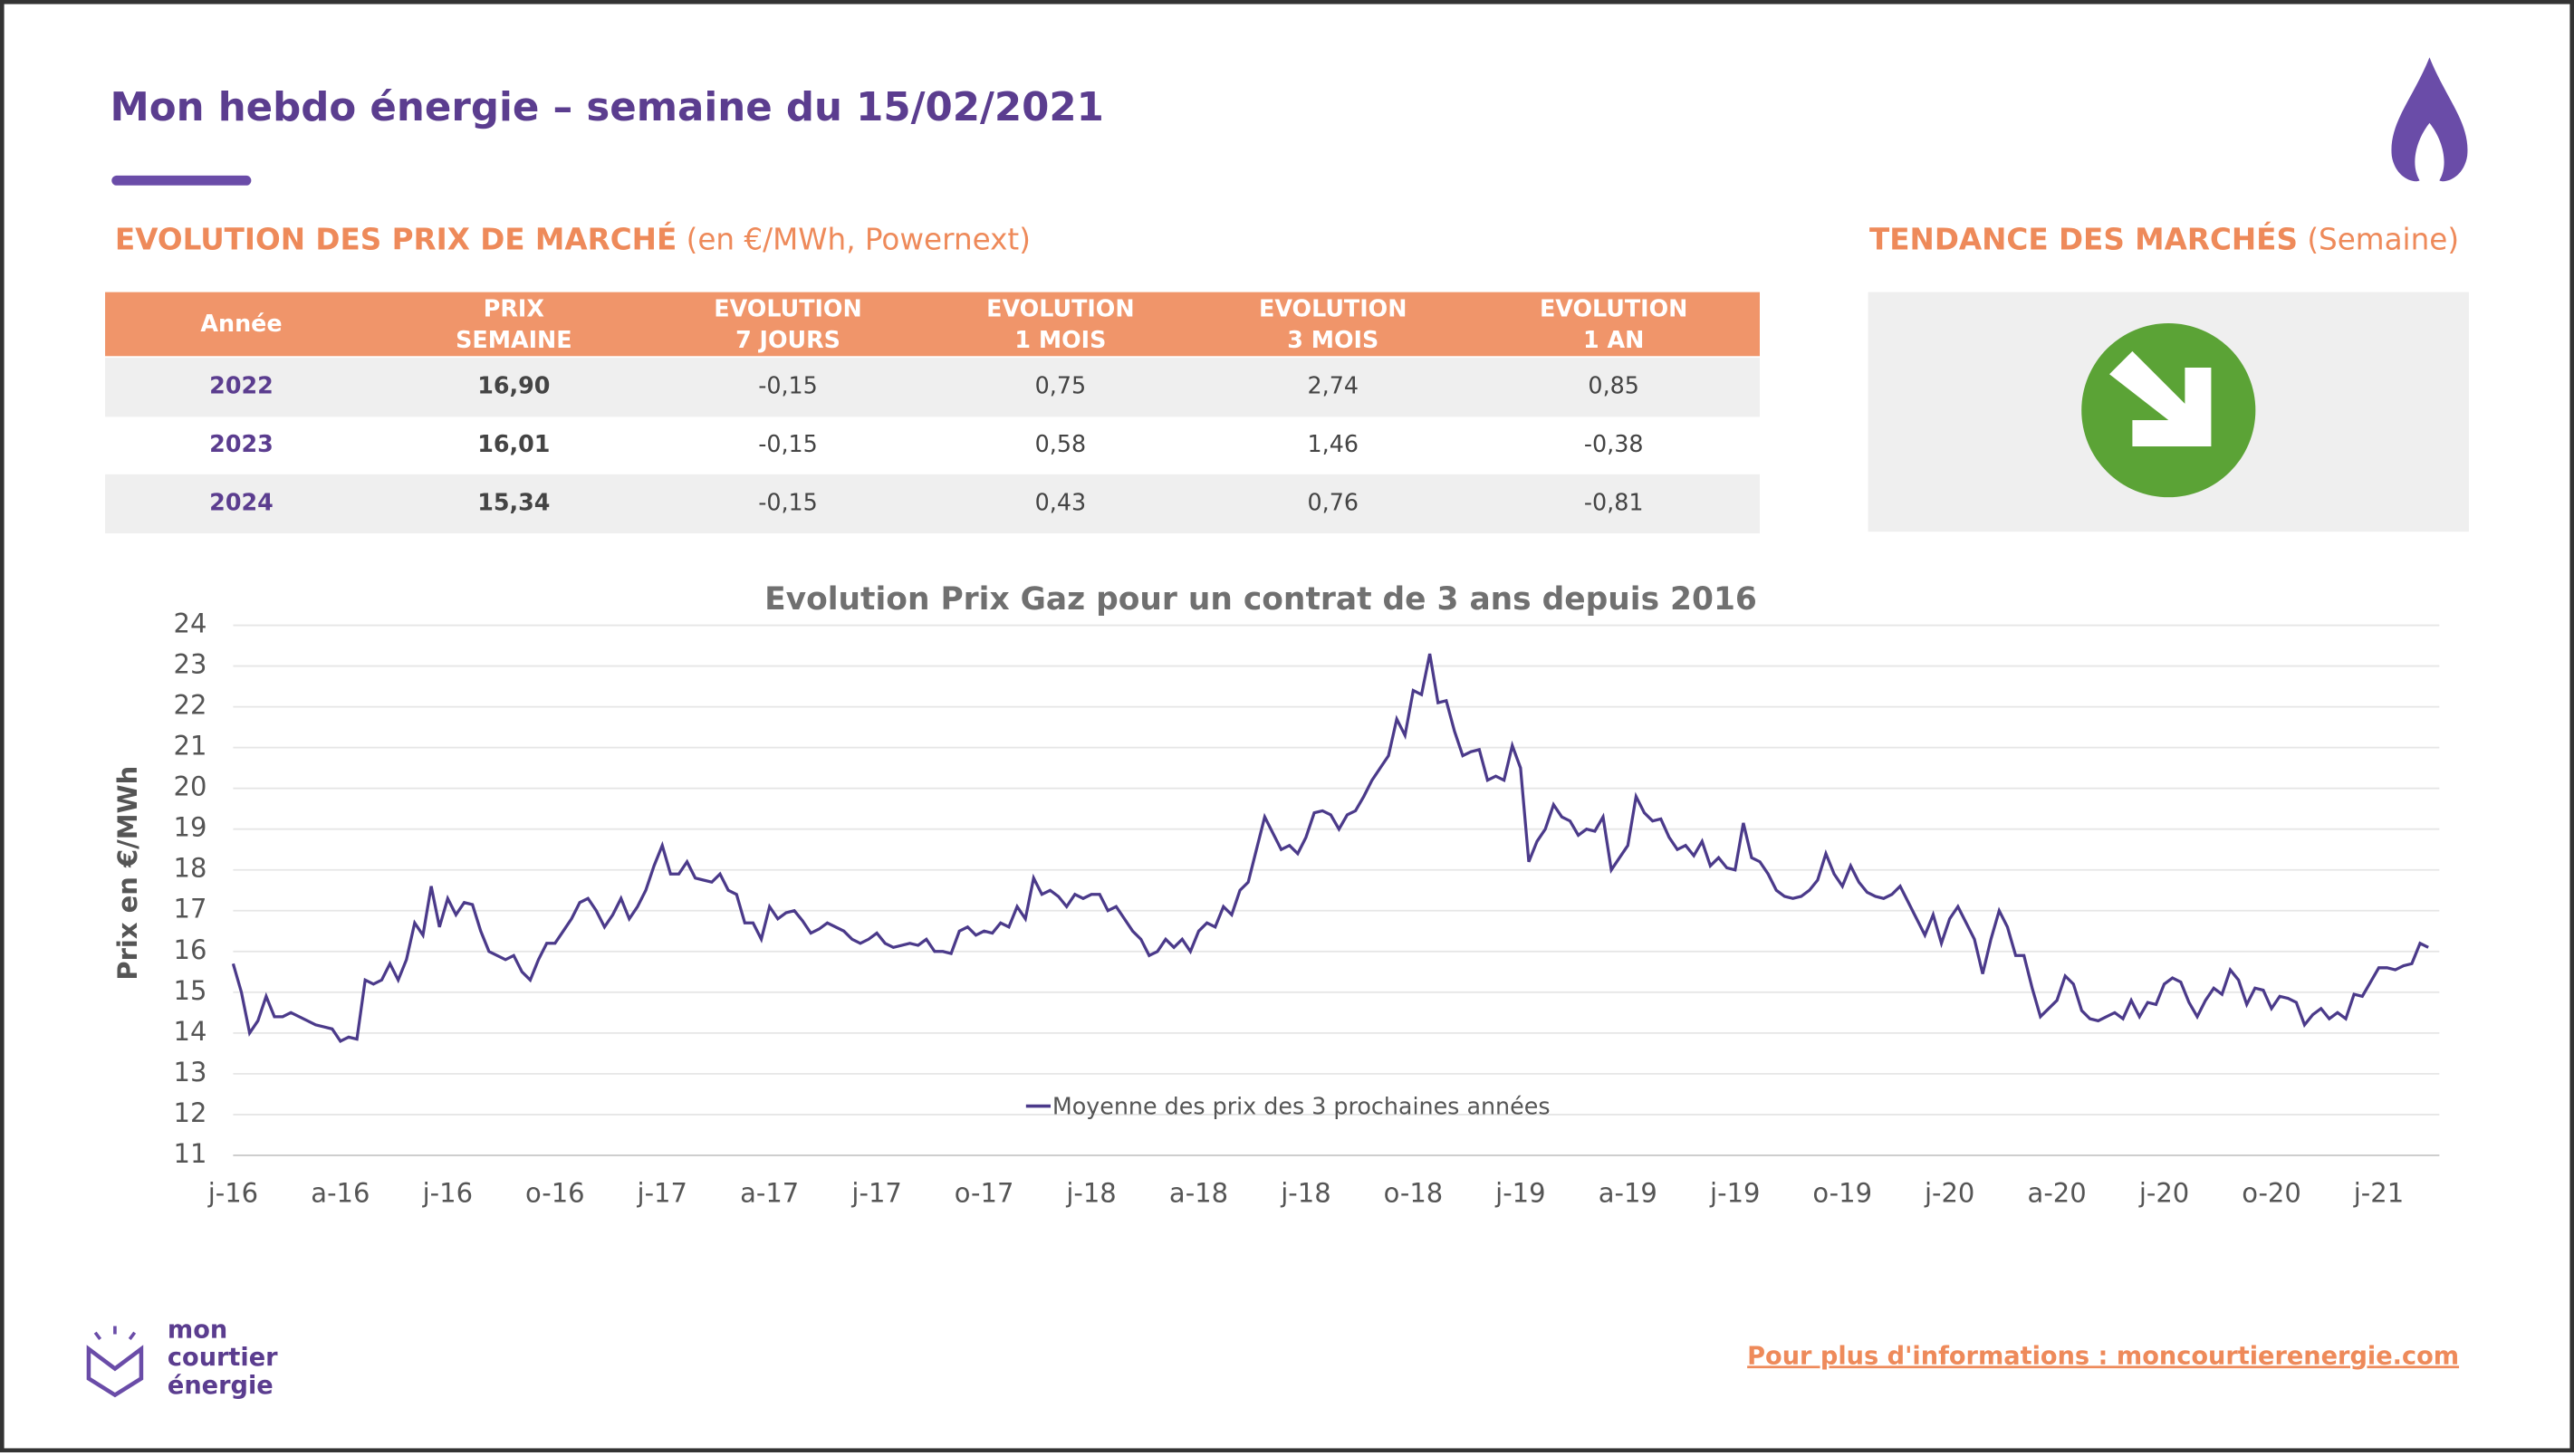 This screenshot has height=1456, width=2574. Describe the element at coordinates (190, 1153) in the screenshot. I see `y-tick-label: 11` at that location.